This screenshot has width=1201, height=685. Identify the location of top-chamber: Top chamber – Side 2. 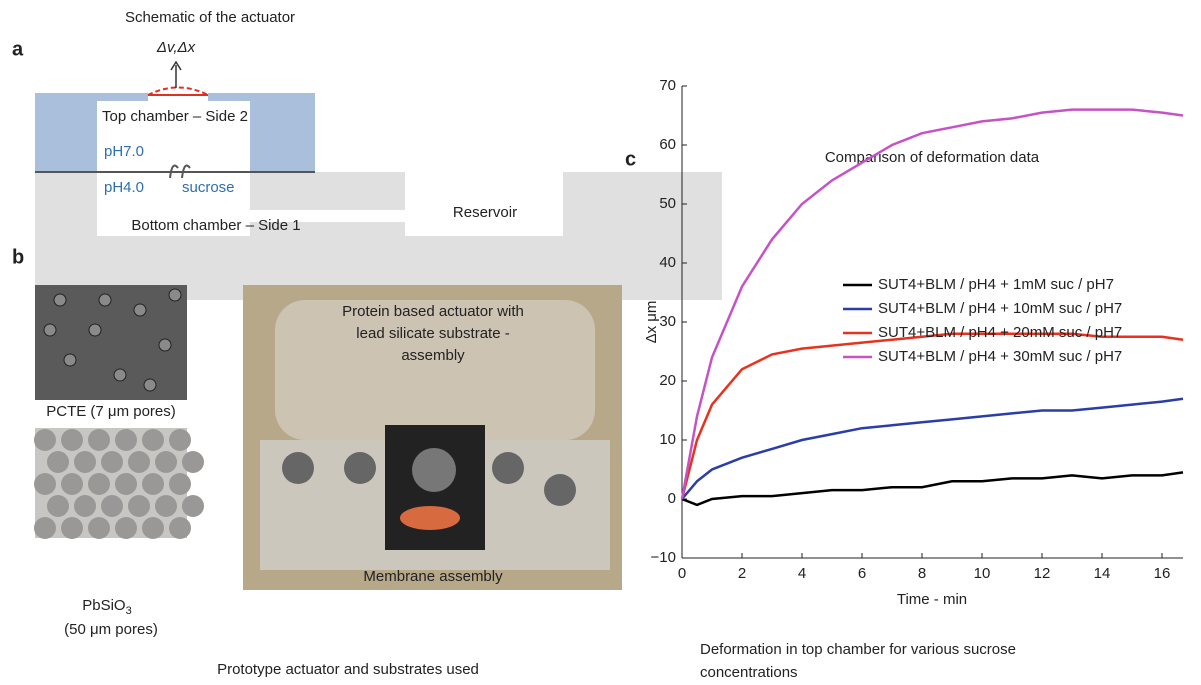
(175, 116).